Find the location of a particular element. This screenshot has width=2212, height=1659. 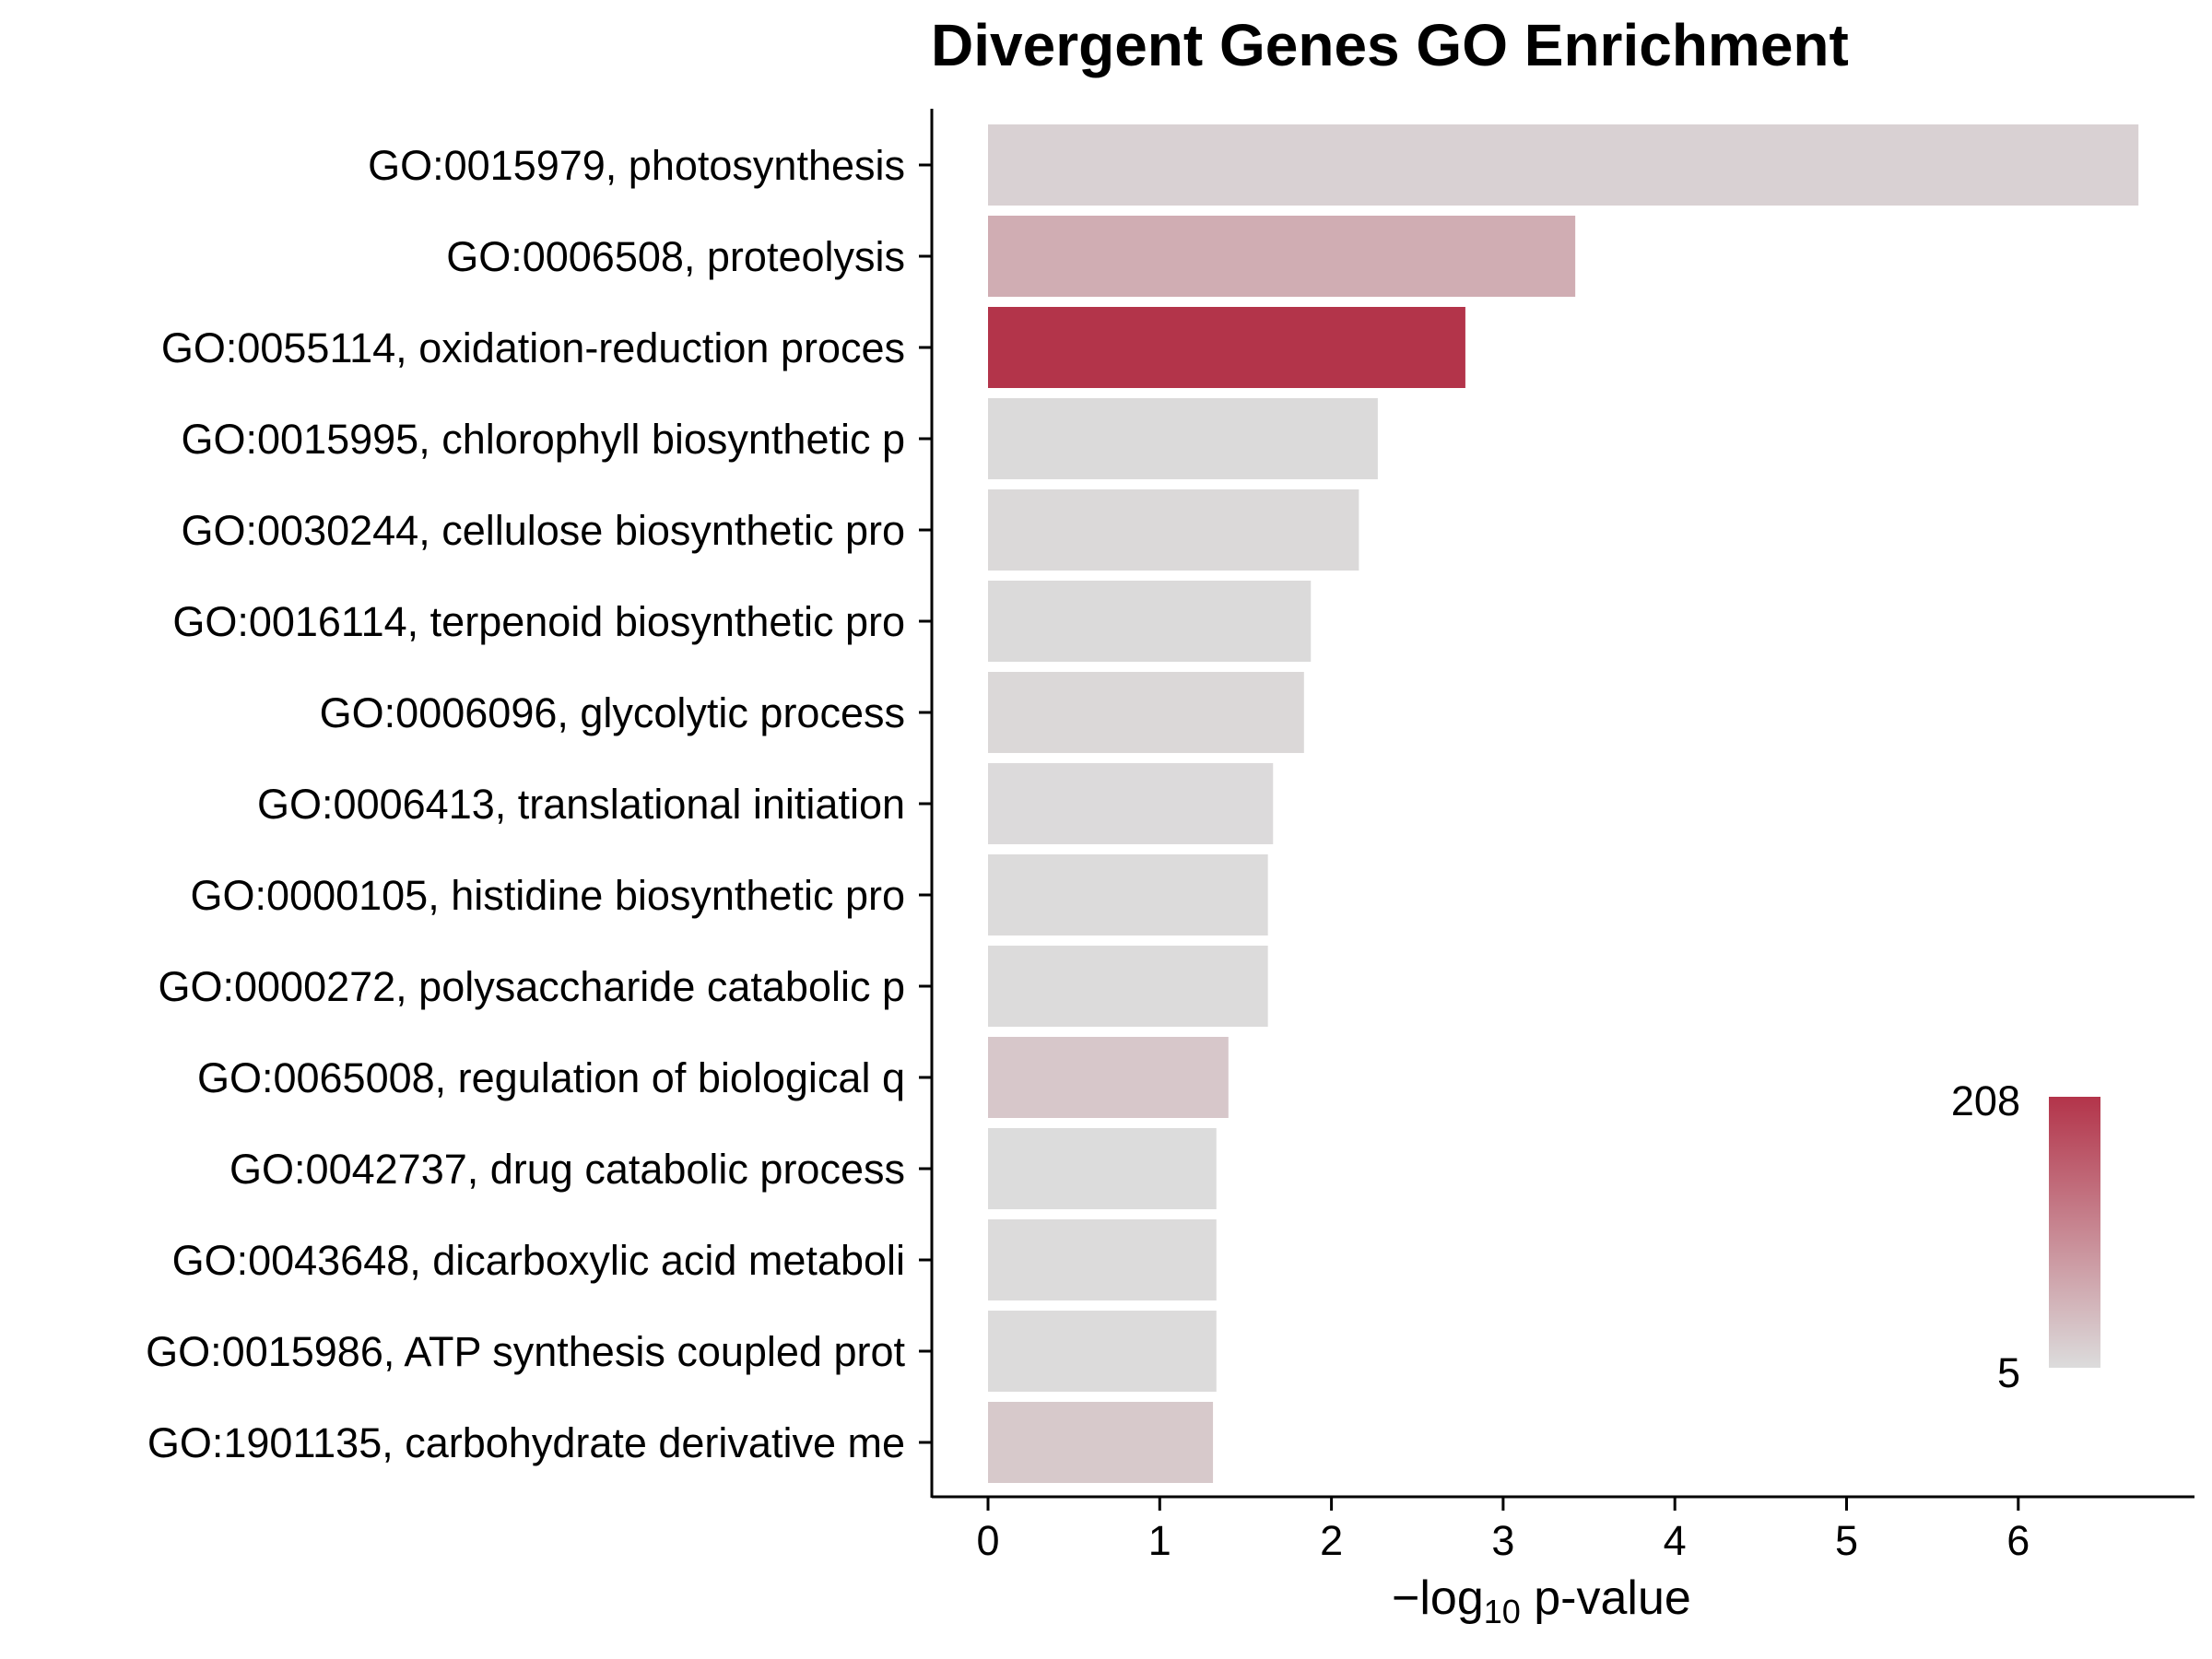

x-tick-label: 1 is located at coordinates (1159, 1540).